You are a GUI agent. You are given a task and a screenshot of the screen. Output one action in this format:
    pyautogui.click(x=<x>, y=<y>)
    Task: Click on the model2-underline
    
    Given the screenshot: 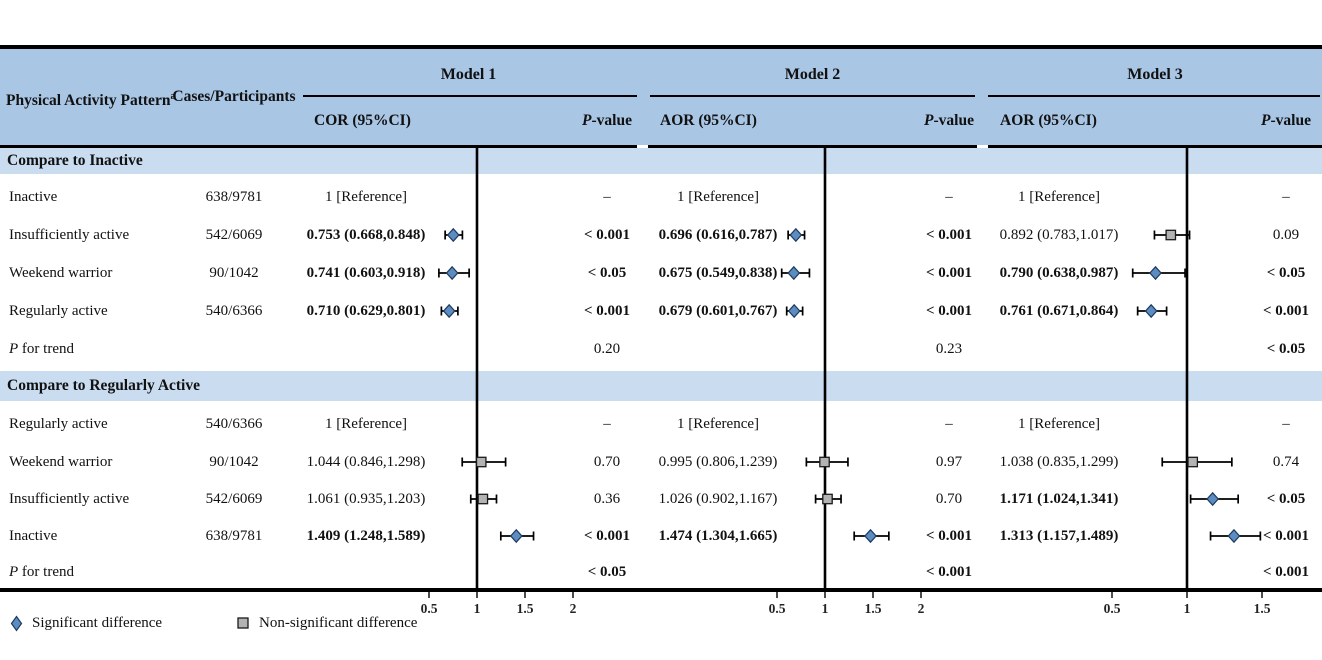 What is the action you would take?
    pyautogui.click(x=812, y=96)
    